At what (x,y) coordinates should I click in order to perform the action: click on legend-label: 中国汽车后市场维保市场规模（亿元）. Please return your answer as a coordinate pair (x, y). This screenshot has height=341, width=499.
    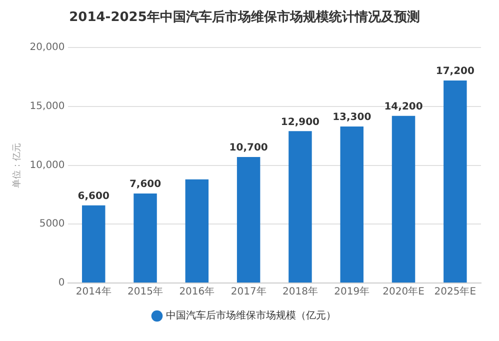
    Looking at the image, I should click on (251, 316).